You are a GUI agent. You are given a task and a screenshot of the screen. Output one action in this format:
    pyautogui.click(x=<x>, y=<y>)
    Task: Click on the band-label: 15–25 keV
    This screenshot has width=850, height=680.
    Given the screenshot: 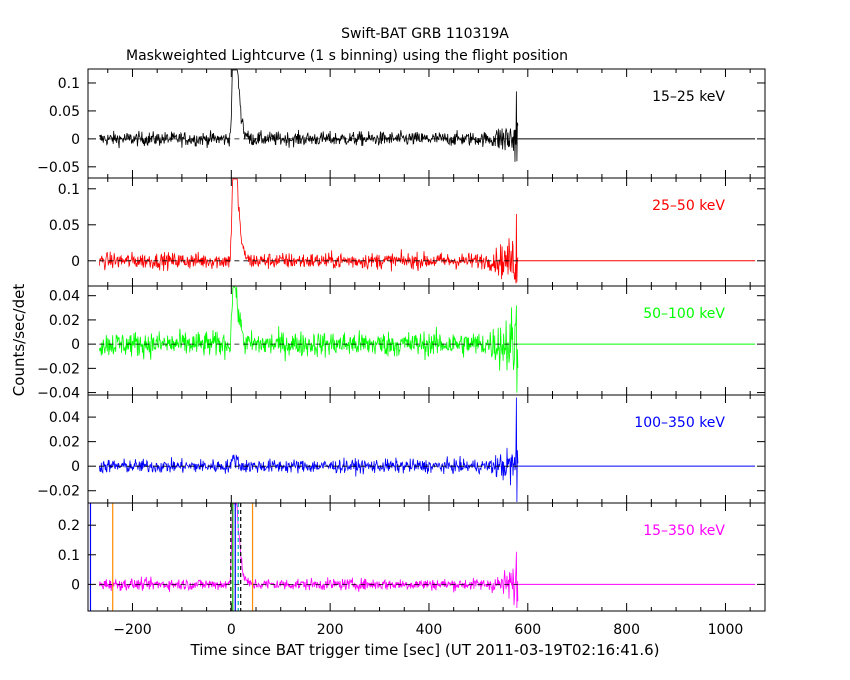 What is the action you would take?
    pyautogui.click(x=688, y=97)
    